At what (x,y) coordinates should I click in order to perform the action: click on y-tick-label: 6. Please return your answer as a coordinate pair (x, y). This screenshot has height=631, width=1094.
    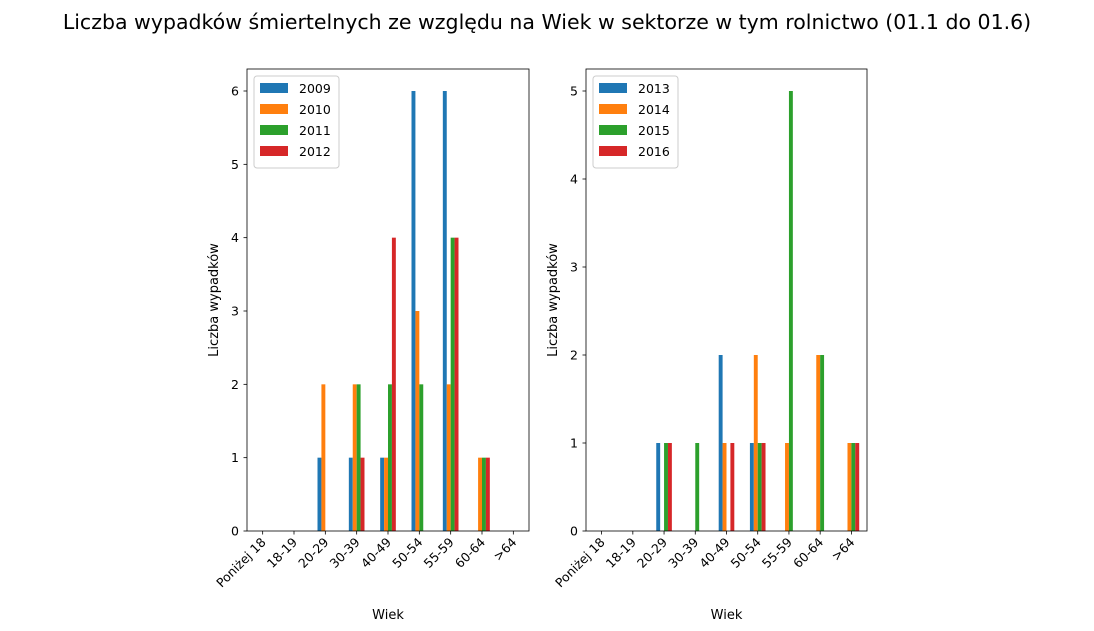
    Looking at the image, I should click on (235, 91).